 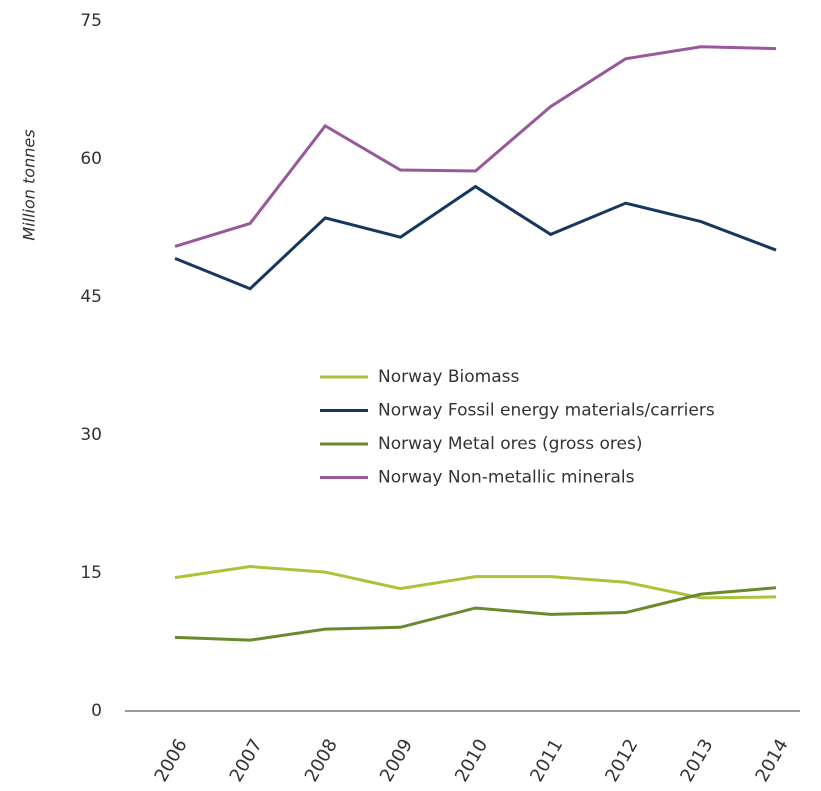 What do you see at coordinates (321, 761) in the screenshot?
I see `x-tick-label: 2008` at bounding box center [321, 761].